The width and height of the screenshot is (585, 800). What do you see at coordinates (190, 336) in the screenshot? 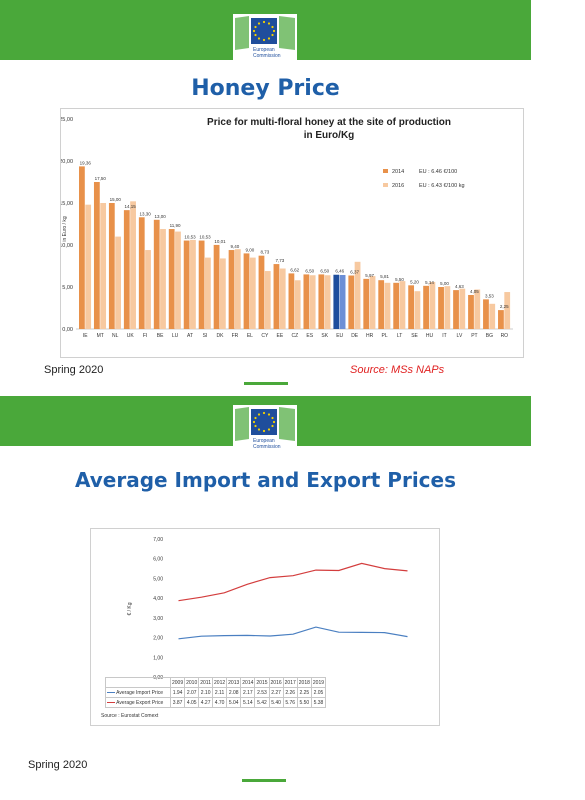
I see `x-tick-label: AT` at bounding box center [190, 336].